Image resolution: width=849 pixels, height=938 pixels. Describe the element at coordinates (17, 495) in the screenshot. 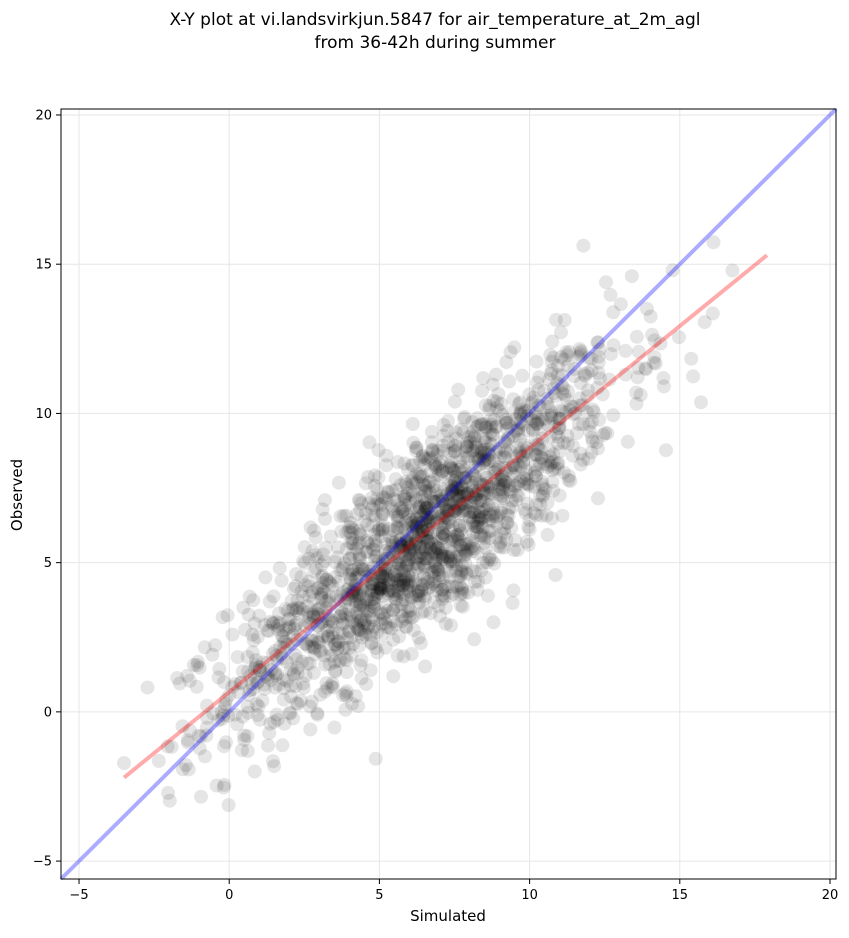

I see `y-axis-label: Observed` at that location.